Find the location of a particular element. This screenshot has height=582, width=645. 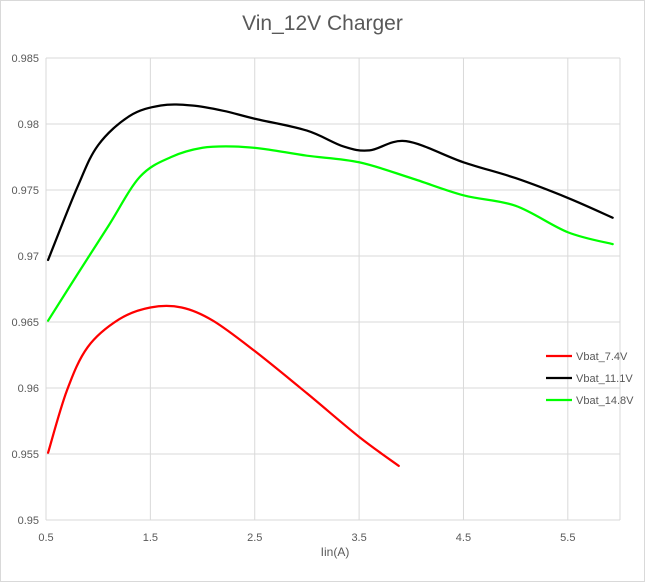

x-tick-label: 1.5 is located at coordinates (150, 538).